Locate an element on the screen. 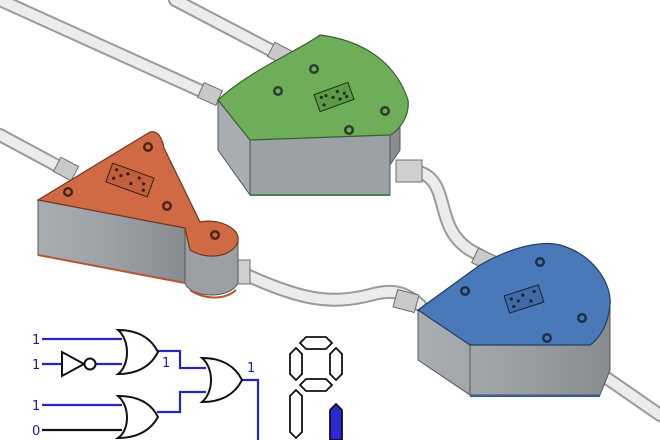  seven-segment-display is located at coordinates (316, 388).